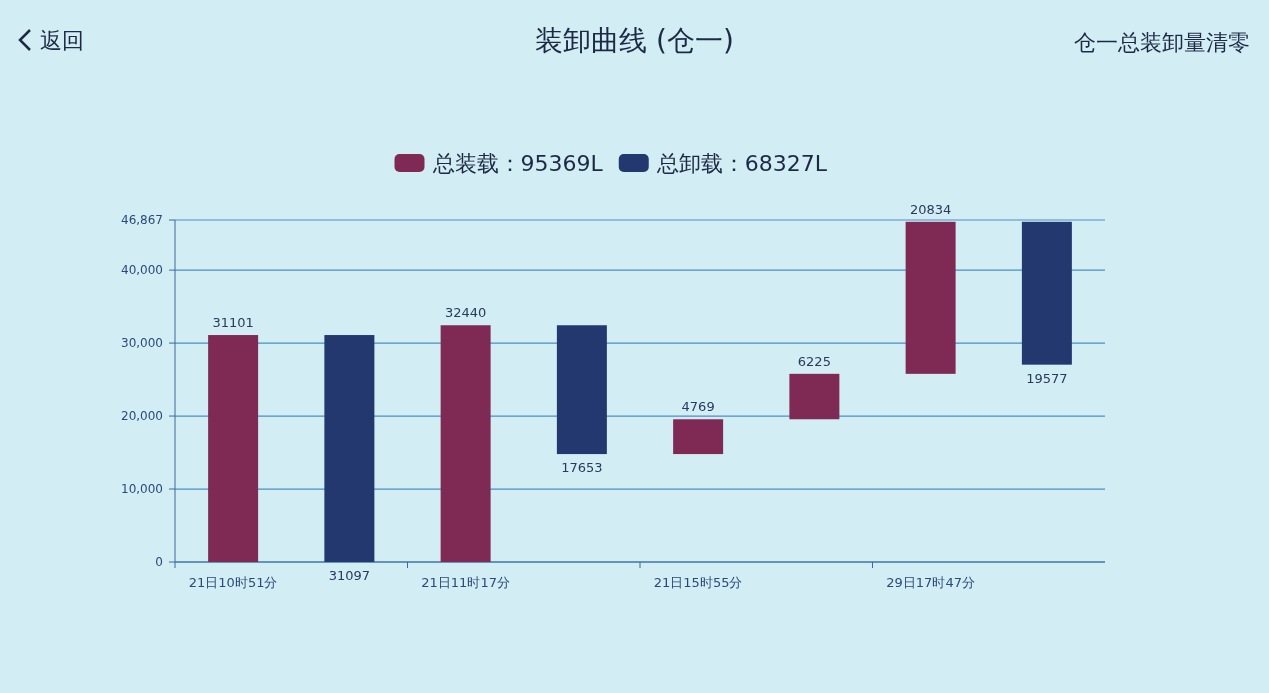 The image size is (1269, 693). Describe the element at coordinates (582, 468) in the screenshot. I see `data-label: 17653` at that location.